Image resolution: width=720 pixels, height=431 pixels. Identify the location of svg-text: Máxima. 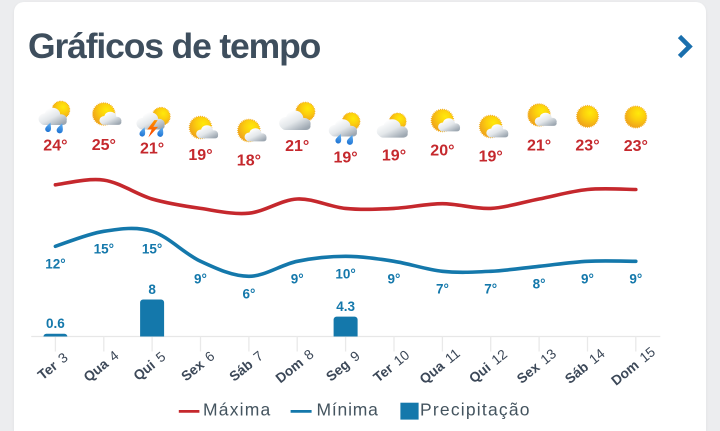
(237, 410).